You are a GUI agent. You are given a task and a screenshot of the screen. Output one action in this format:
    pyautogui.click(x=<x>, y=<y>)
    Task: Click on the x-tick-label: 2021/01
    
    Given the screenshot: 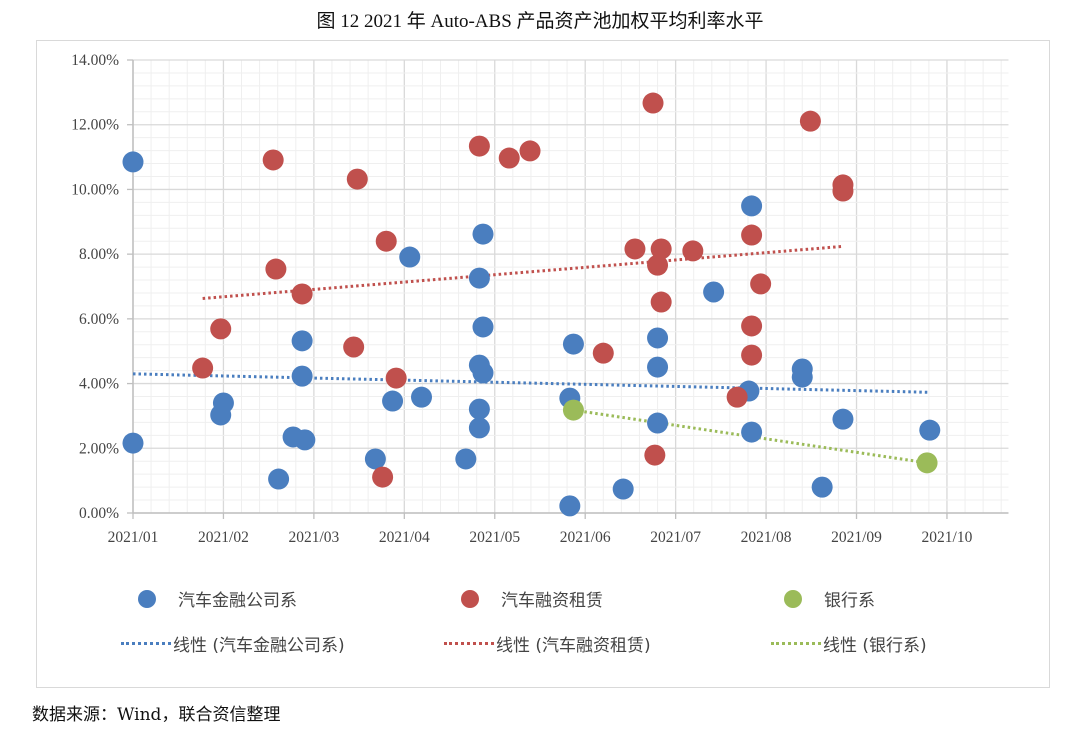 What is the action you would take?
    pyautogui.click(x=133, y=537)
    